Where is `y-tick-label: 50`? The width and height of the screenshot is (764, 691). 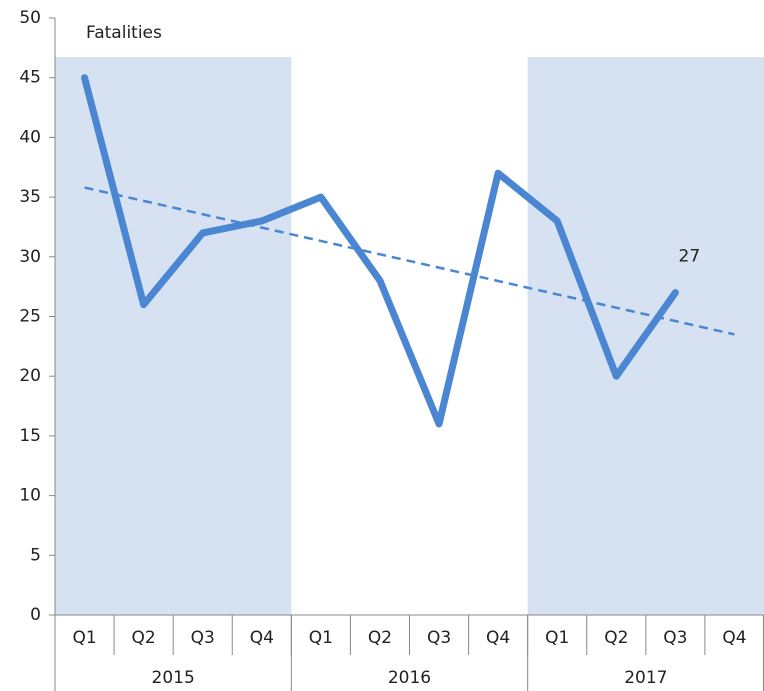
y-tick-label: 50 is located at coordinates (30, 18).